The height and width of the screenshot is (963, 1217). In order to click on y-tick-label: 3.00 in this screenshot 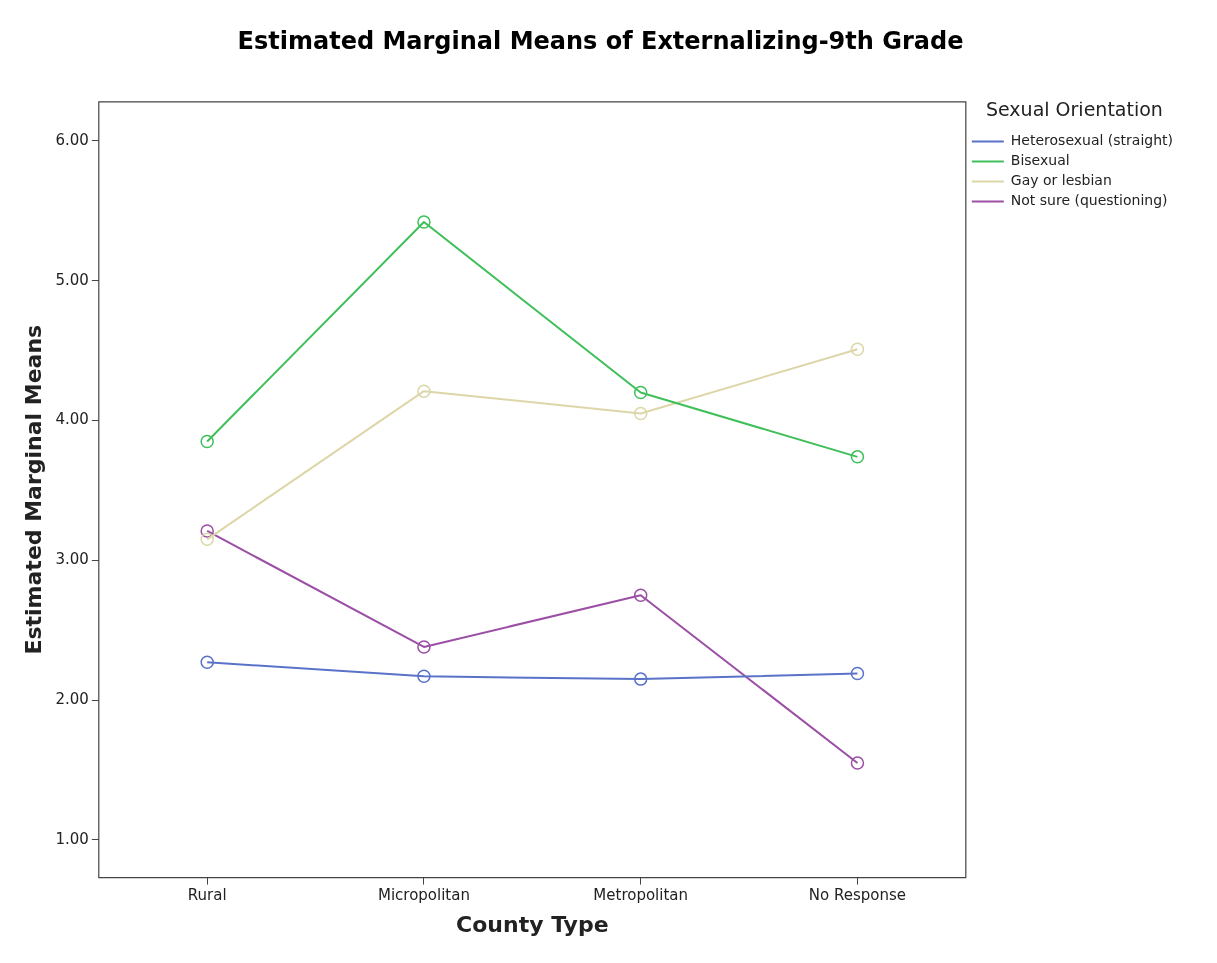, I will do `click(72, 559)`.